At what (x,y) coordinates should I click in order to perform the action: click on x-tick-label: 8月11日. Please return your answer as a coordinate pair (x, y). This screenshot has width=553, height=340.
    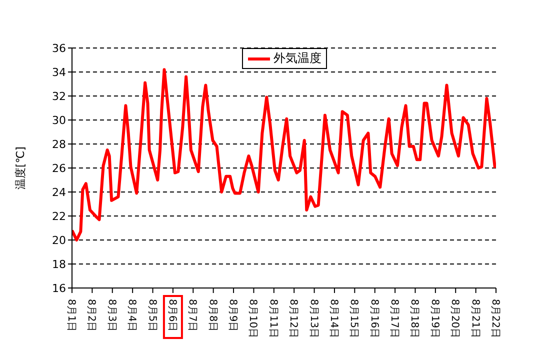
    Looking at the image, I should click on (272, 318).